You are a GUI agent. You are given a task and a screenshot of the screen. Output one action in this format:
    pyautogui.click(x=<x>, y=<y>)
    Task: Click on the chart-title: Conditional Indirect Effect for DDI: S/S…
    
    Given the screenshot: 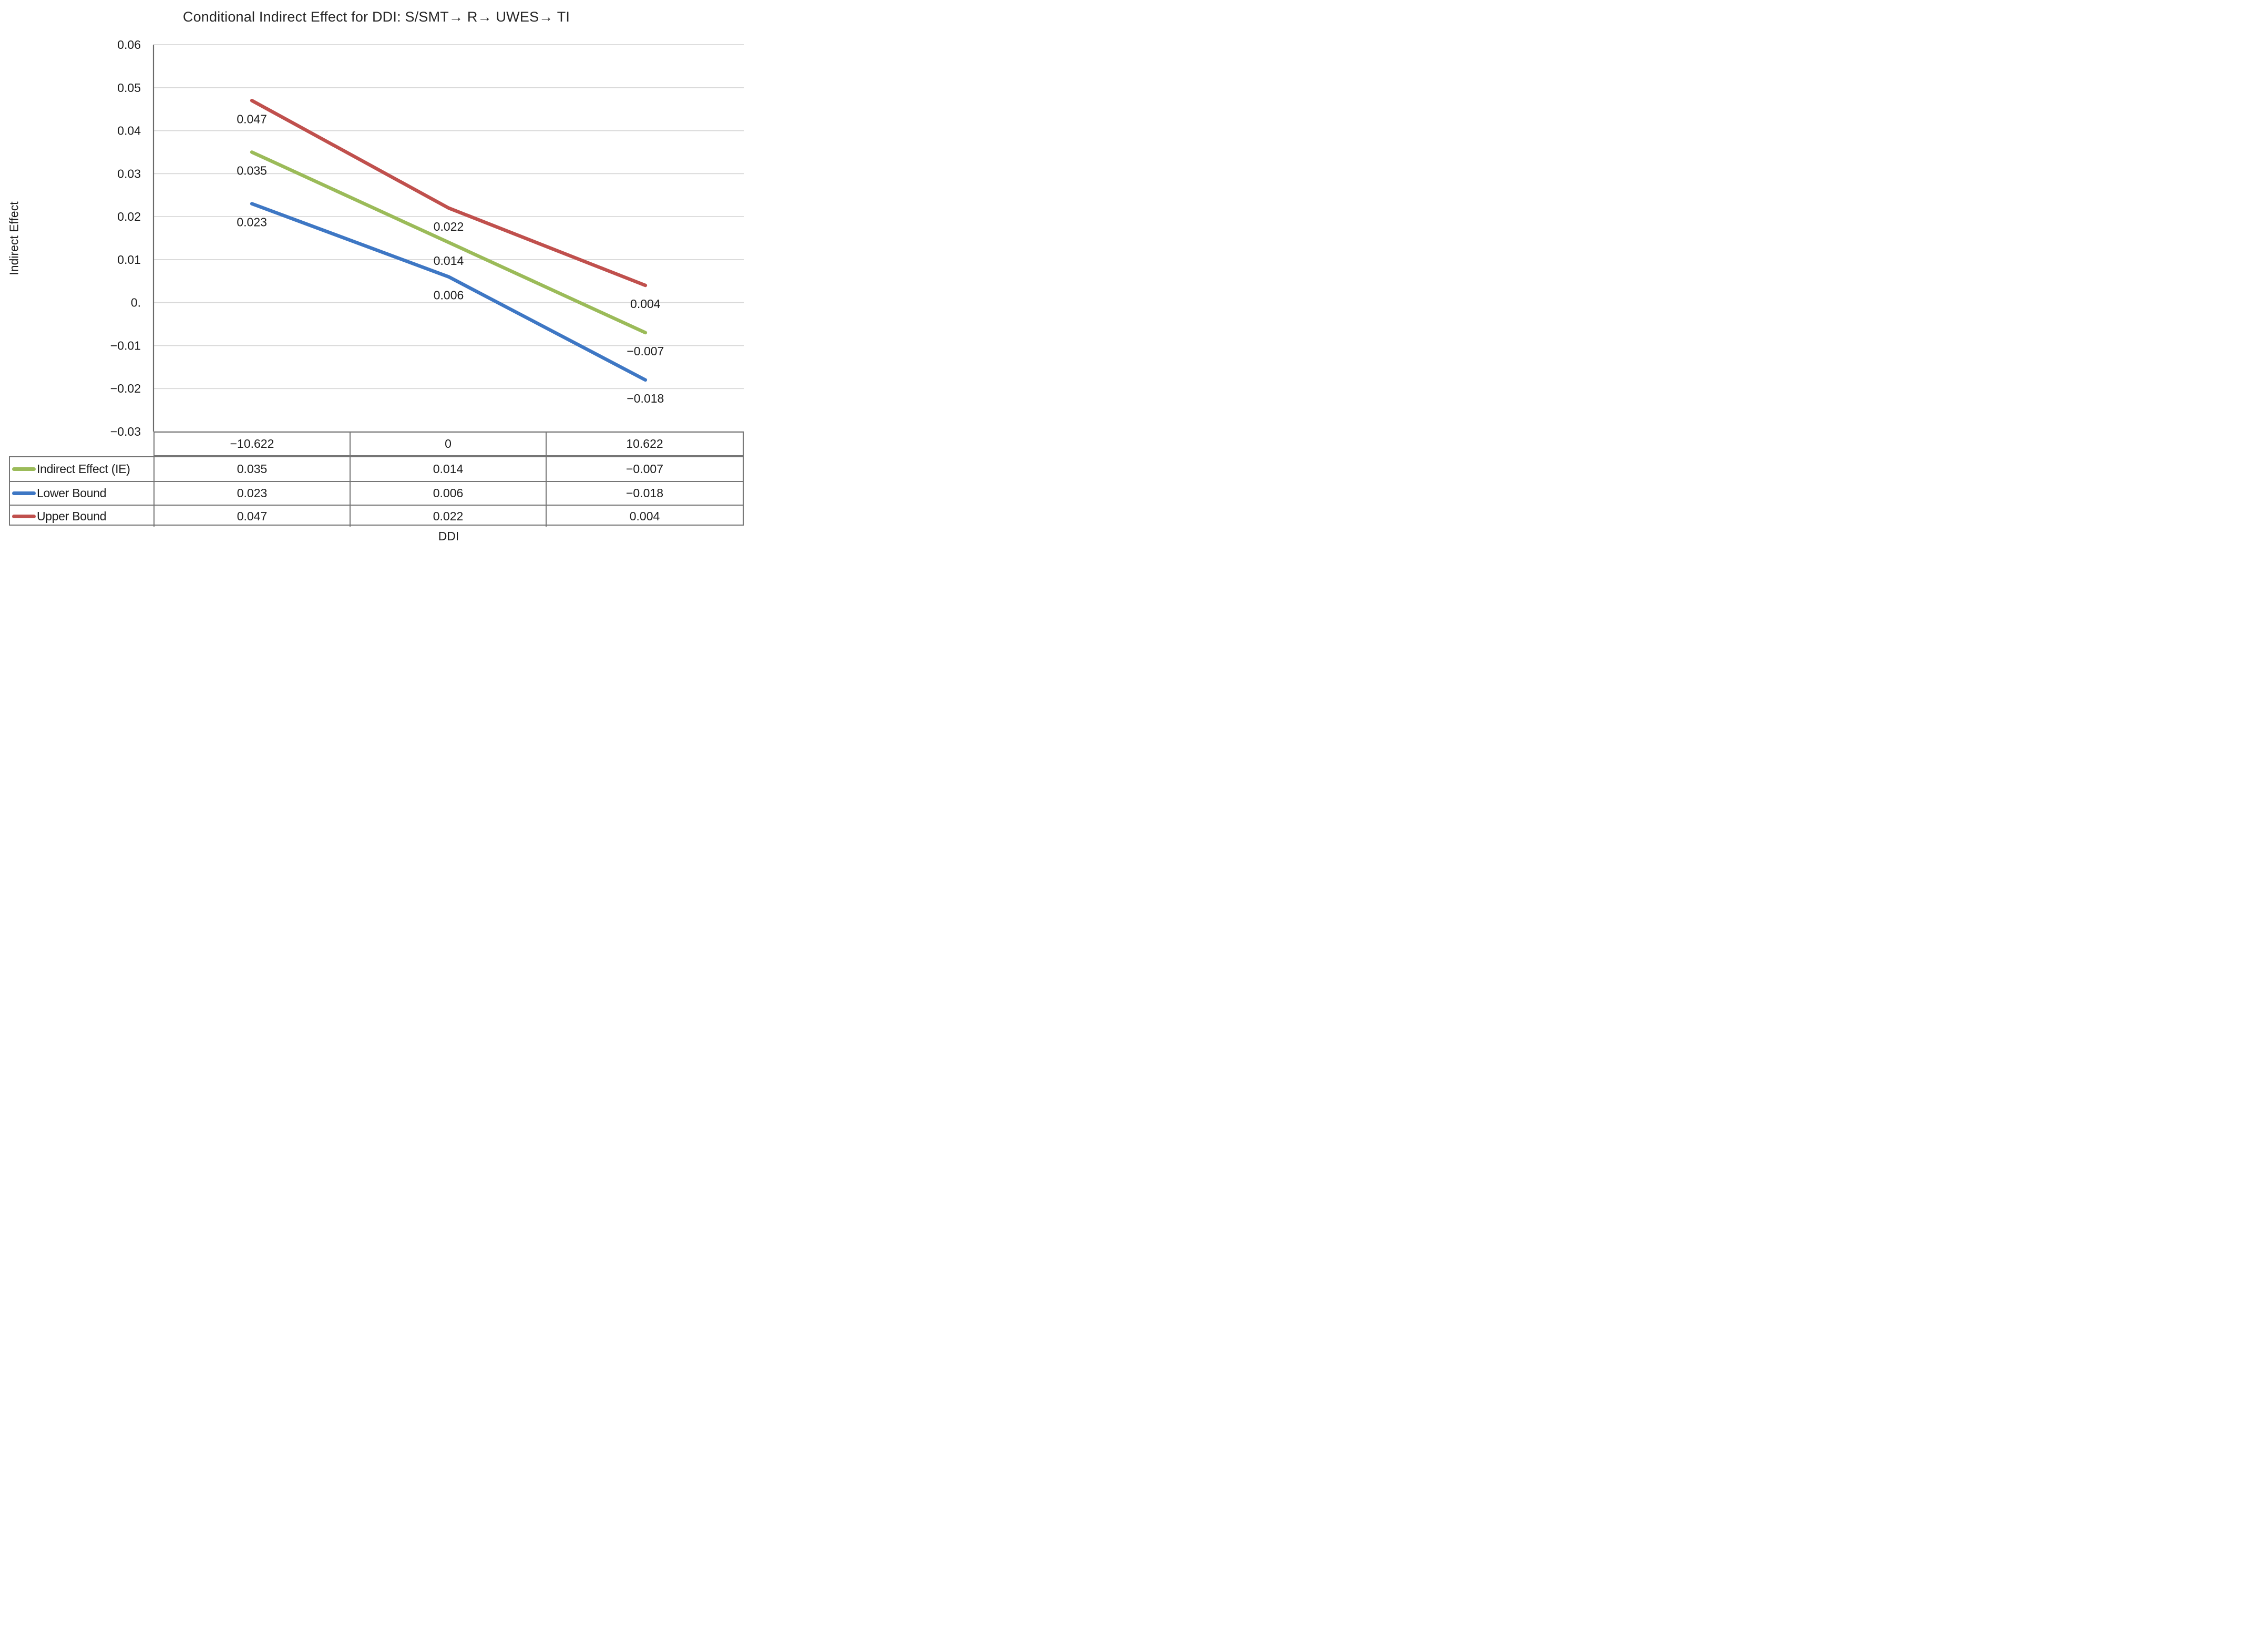 What is the action you would take?
    pyautogui.click(x=376, y=17)
    